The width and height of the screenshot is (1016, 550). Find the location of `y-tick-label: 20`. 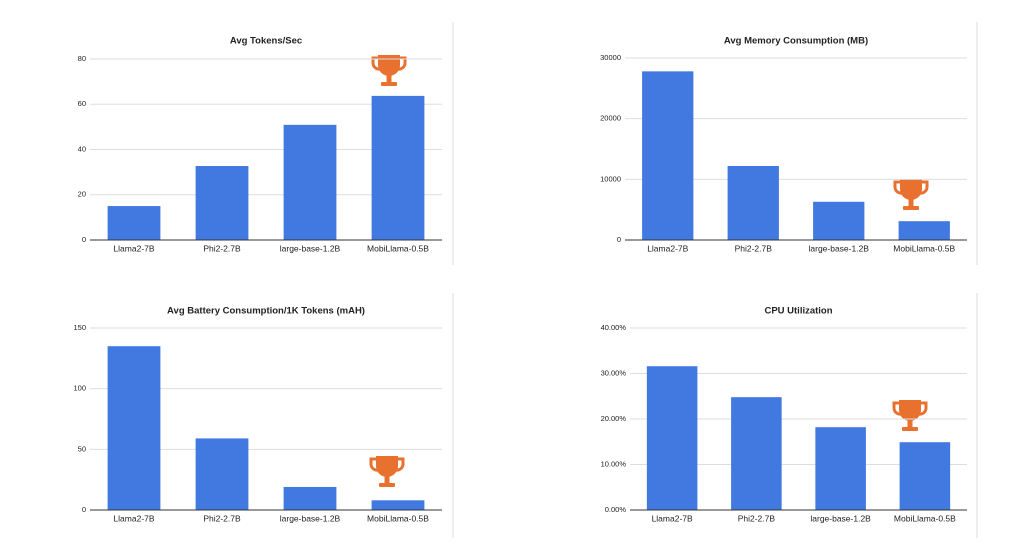

y-tick-label: 20 is located at coordinates (82, 194).